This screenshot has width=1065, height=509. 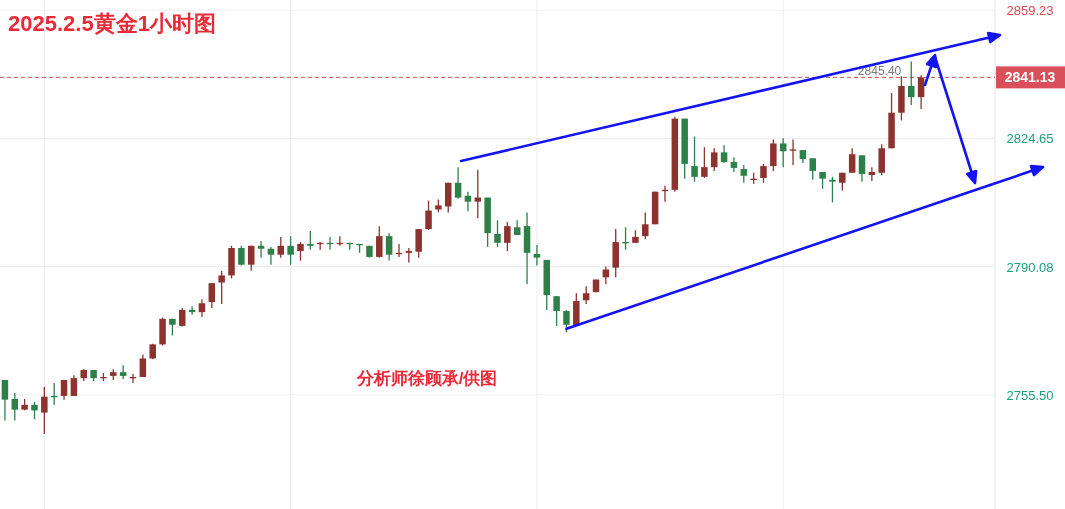 I want to click on annotation: 分析师徐顾承/供图, so click(x=426, y=378).